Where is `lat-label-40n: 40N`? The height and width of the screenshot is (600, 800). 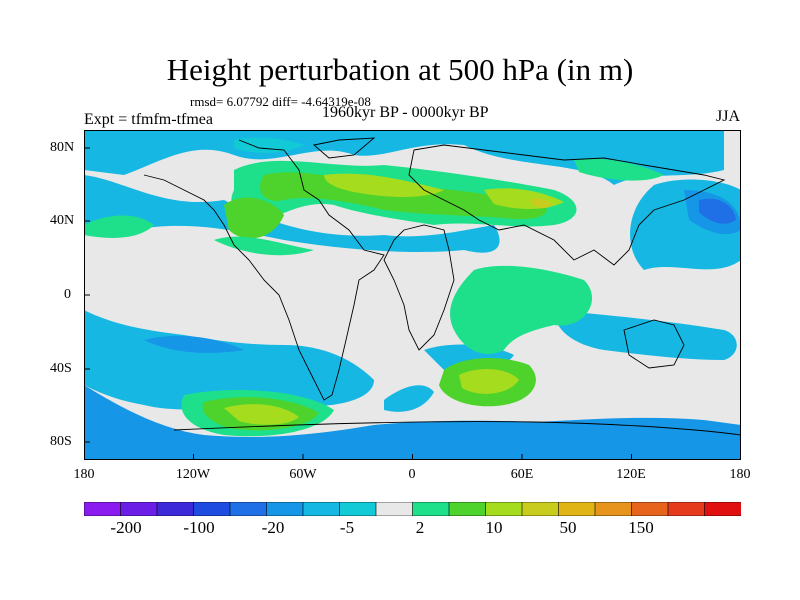
lat-label-40n: 40N is located at coordinates (62, 220).